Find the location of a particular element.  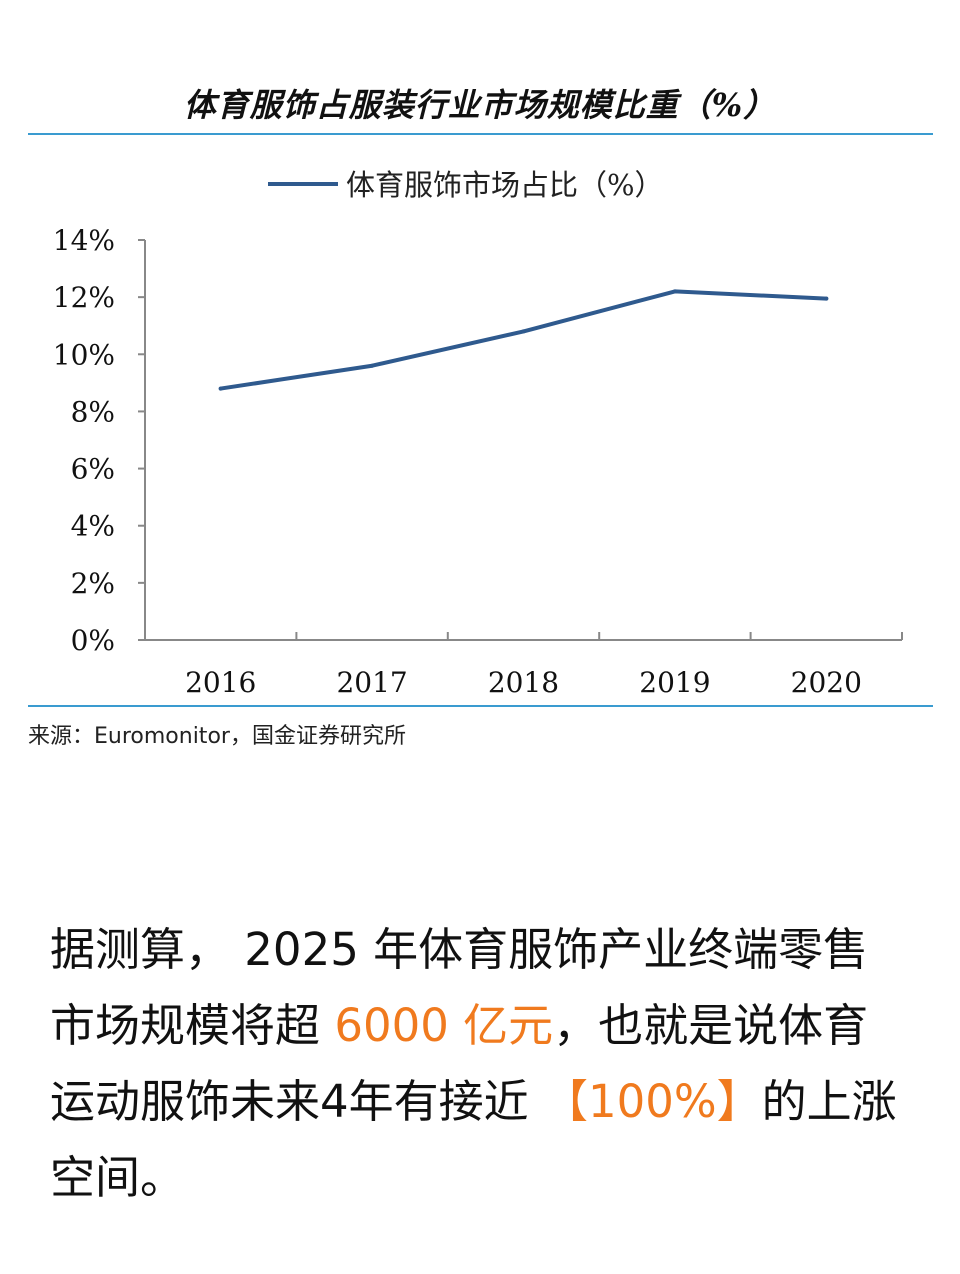

chart-title: 体育服饰占服装行业市场规模比重（%） is located at coordinates (480, 105).